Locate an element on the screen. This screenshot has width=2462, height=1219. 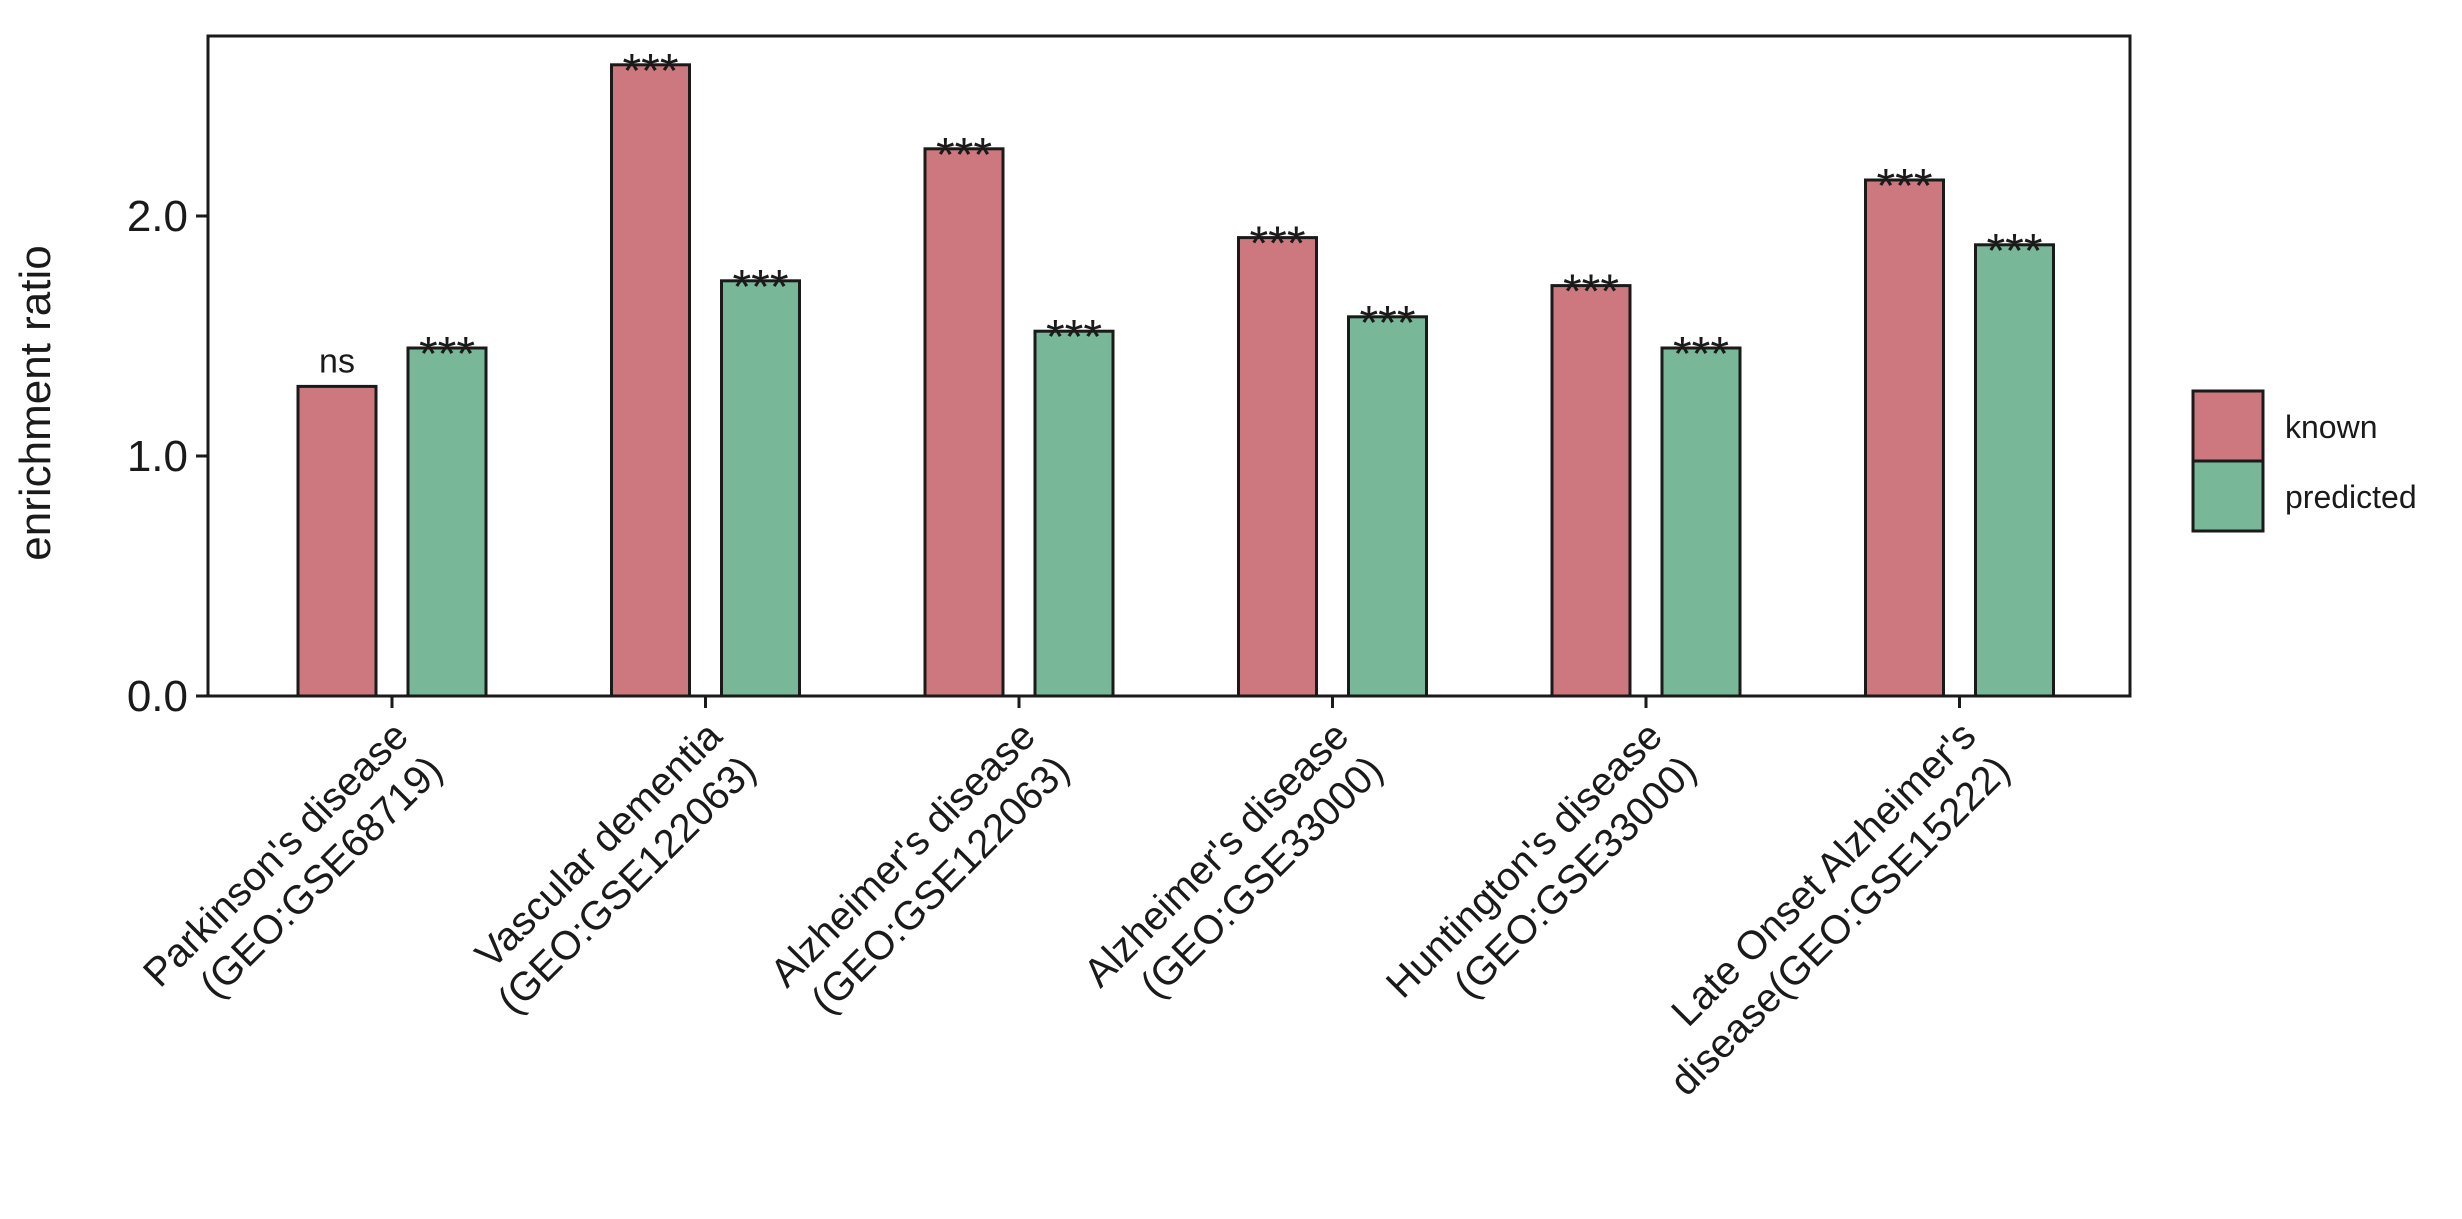
y-tick-label: 0.0 is located at coordinates (157, 696).